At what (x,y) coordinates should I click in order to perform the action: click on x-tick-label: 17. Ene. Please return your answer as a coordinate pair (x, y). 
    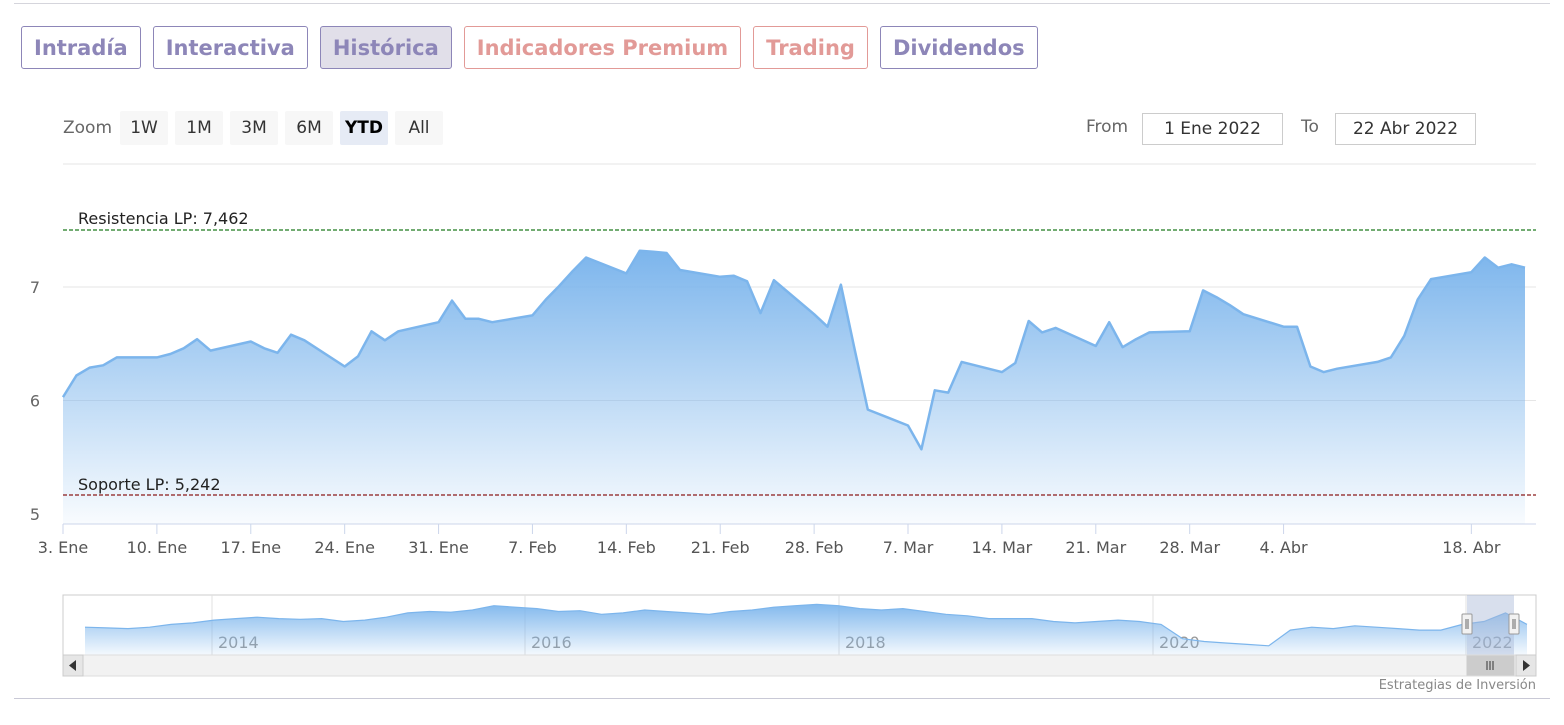
    Looking at the image, I should click on (250, 547).